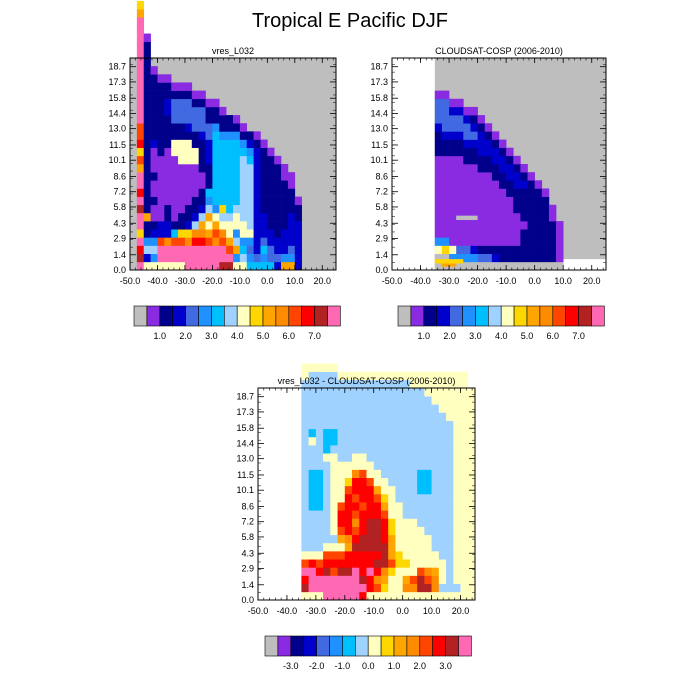 This screenshot has width=700, height=700. Describe the element at coordinates (379, 98) in the screenshot. I see `y-tick-label: 15.8` at that location.